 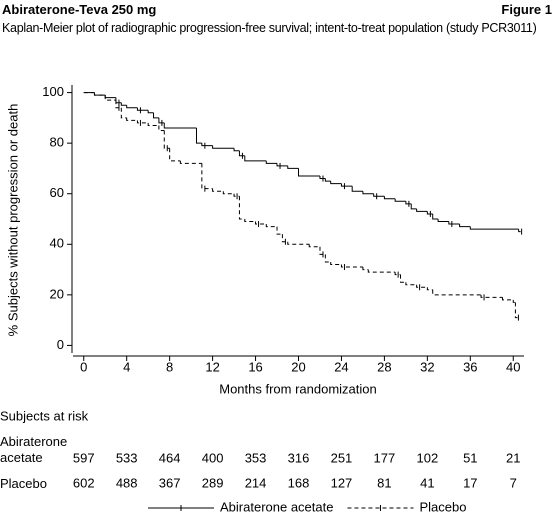 What do you see at coordinates (127, 457) in the screenshot?
I see `risk-value: 533` at bounding box center [127, 457].